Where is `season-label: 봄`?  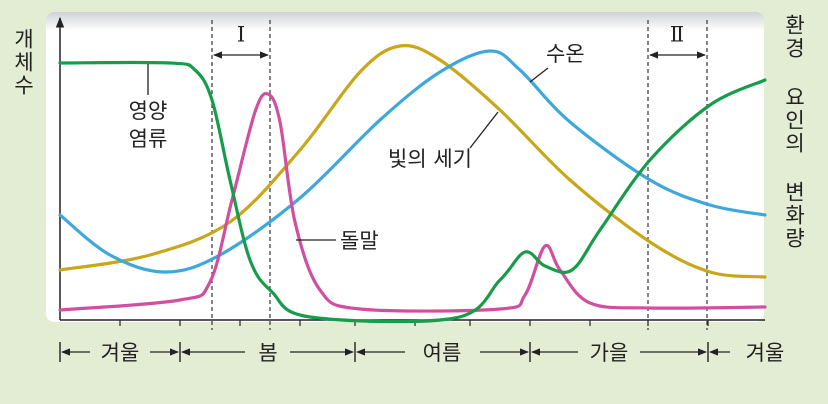
season-label: 봄 is located at coordinates (267, 353).